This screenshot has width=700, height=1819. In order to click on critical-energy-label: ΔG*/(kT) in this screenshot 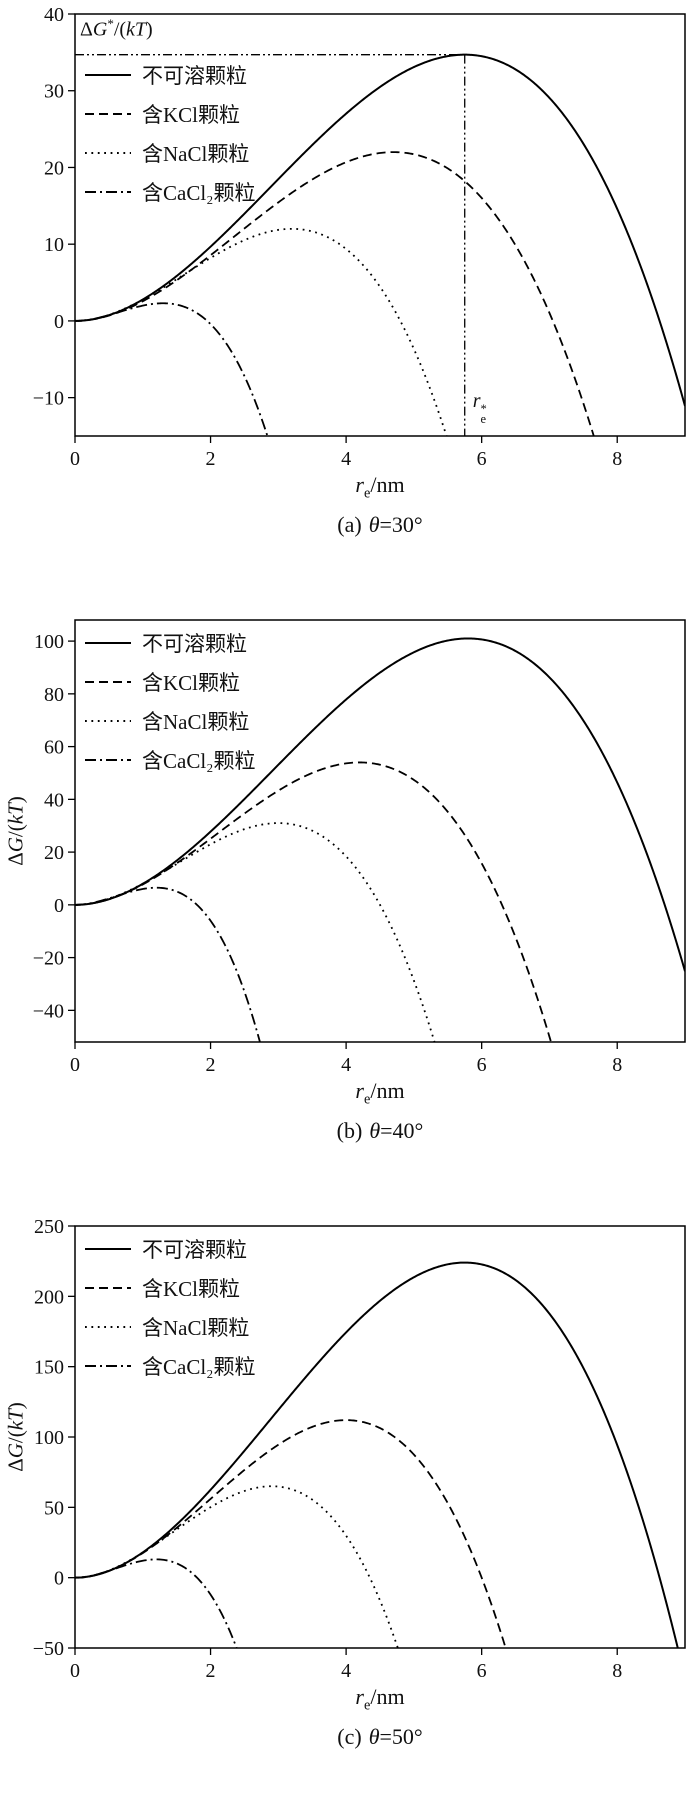, I will do `click(116, 29)`.